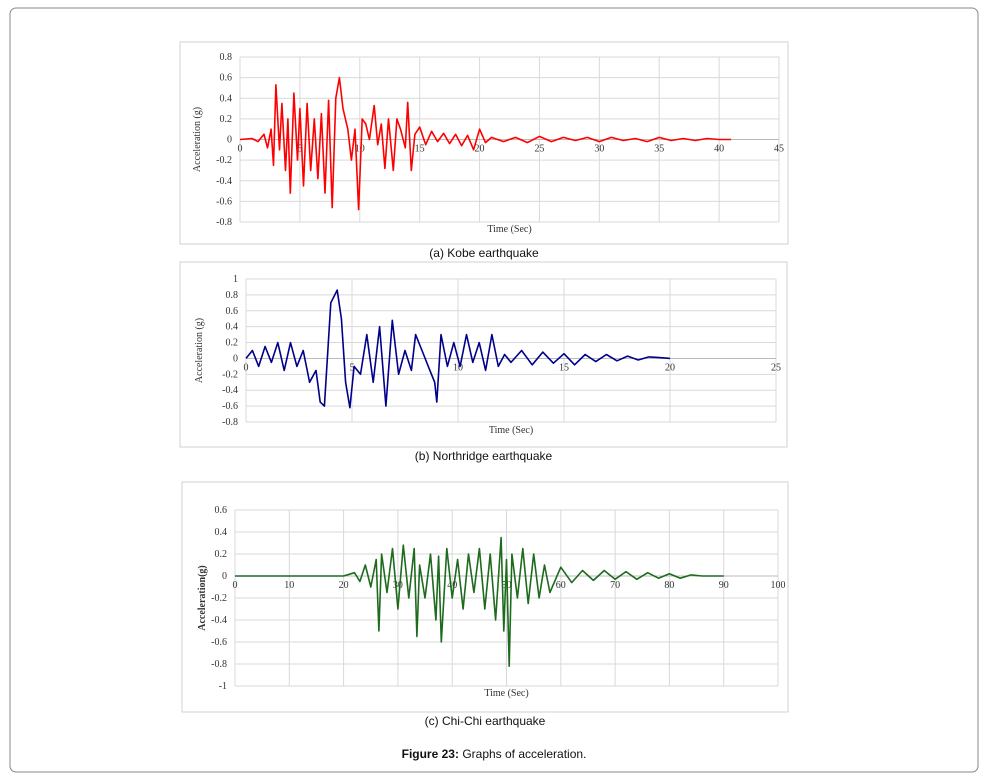 The height and width of the screenshot is (779, 989). Describe the element at coordinates (615, 585) in the screenshot. I see `x-tick-label: 70` at that location.